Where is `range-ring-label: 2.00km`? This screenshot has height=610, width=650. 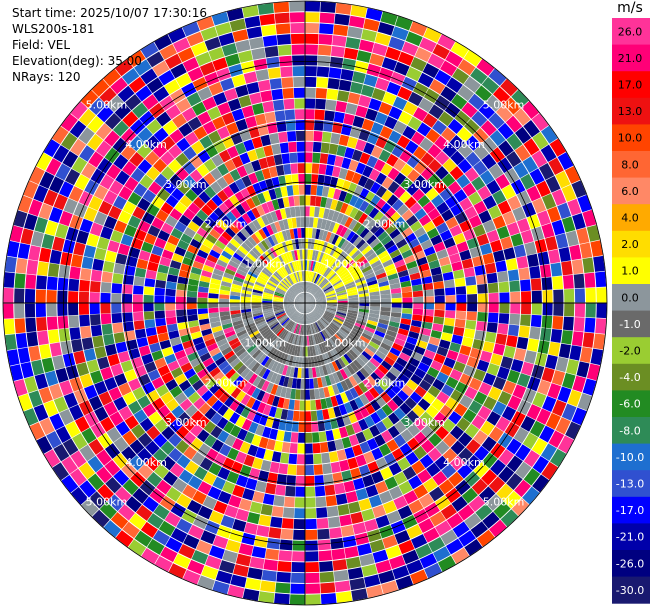
range-ring-label: 2.00km is located at coordinates (226, 382).